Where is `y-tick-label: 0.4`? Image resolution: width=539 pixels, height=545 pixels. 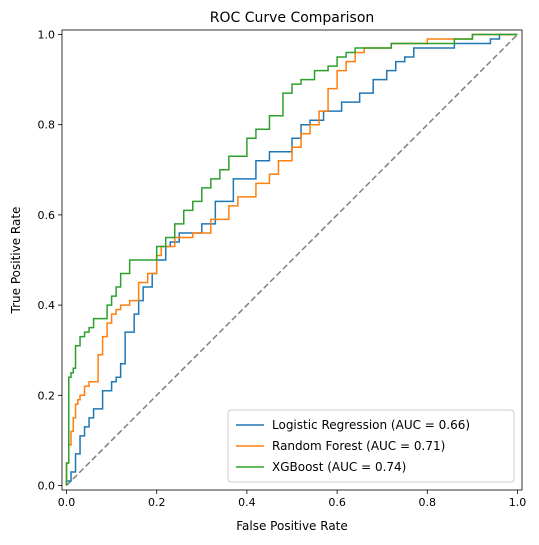 y-tick-label: 0.4 is located at coordinates (47, 305).